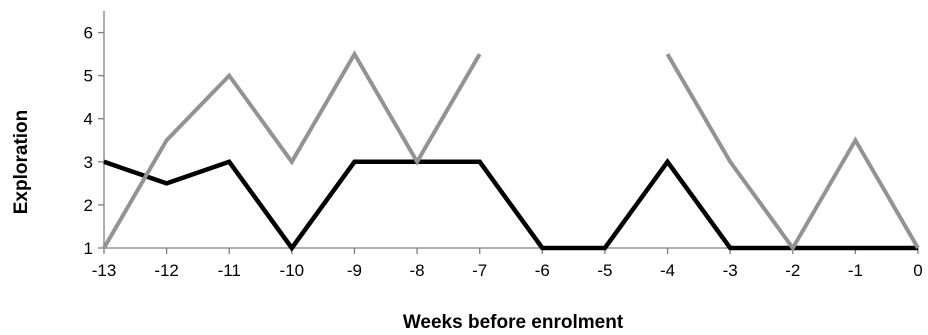  I want to click on x-tick-label: -13, so click(104, 270).